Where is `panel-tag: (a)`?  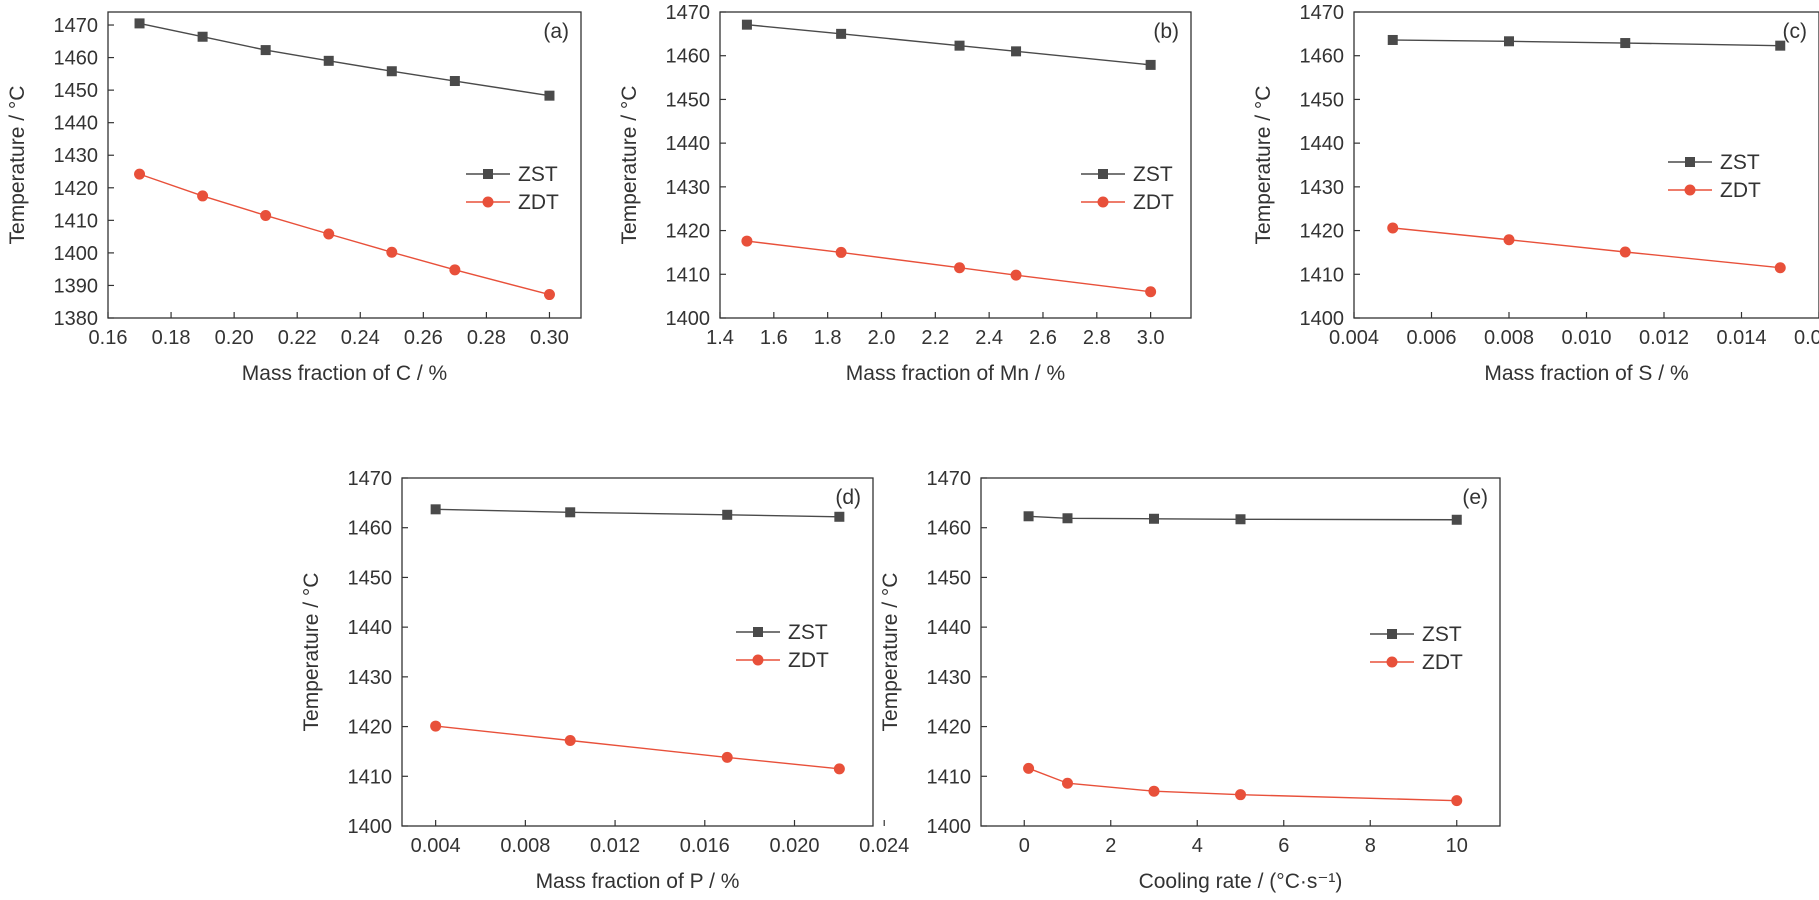
panel-tag: (a) is located at coordinates (556, 31).